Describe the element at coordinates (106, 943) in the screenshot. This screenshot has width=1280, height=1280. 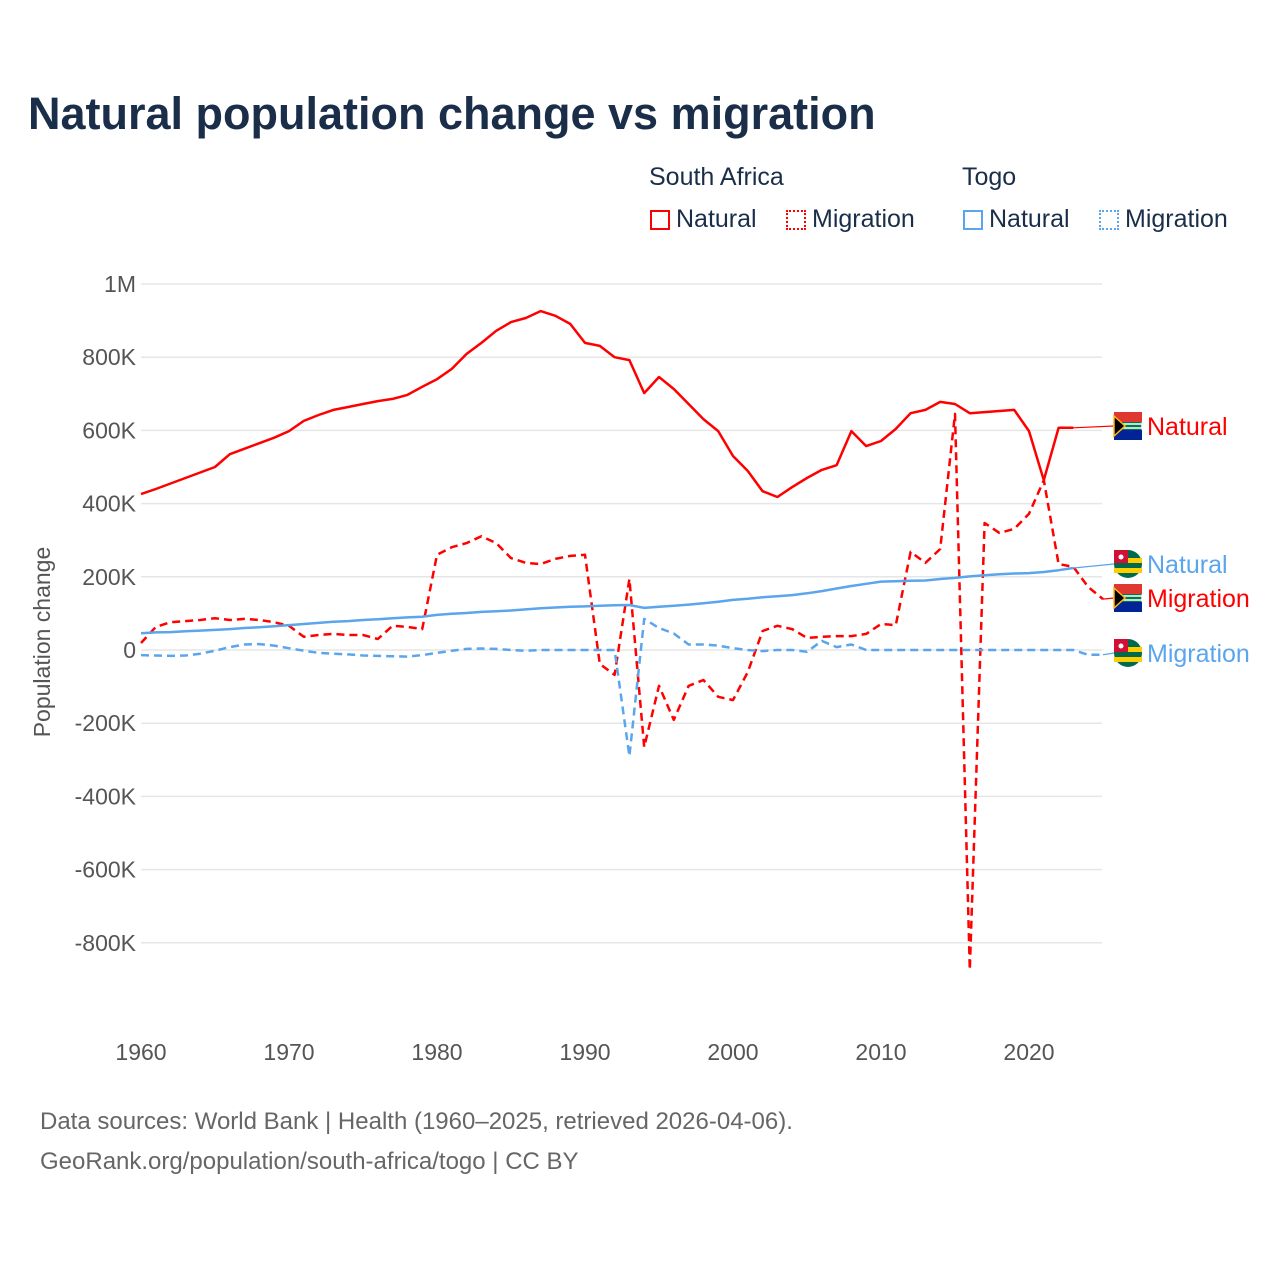
I see `y-tick-label: -800K` at that location.